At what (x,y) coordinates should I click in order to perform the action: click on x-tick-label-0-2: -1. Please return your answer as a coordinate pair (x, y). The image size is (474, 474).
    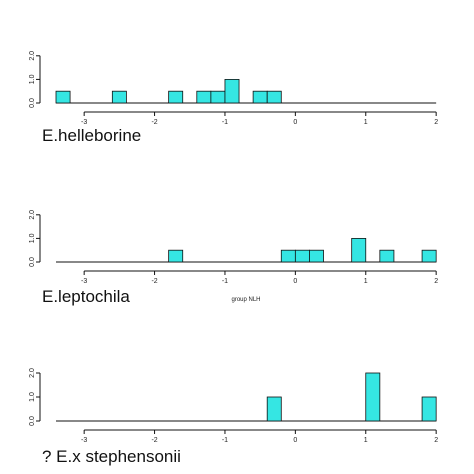
    Looking at the image, I should click on (225, 122).